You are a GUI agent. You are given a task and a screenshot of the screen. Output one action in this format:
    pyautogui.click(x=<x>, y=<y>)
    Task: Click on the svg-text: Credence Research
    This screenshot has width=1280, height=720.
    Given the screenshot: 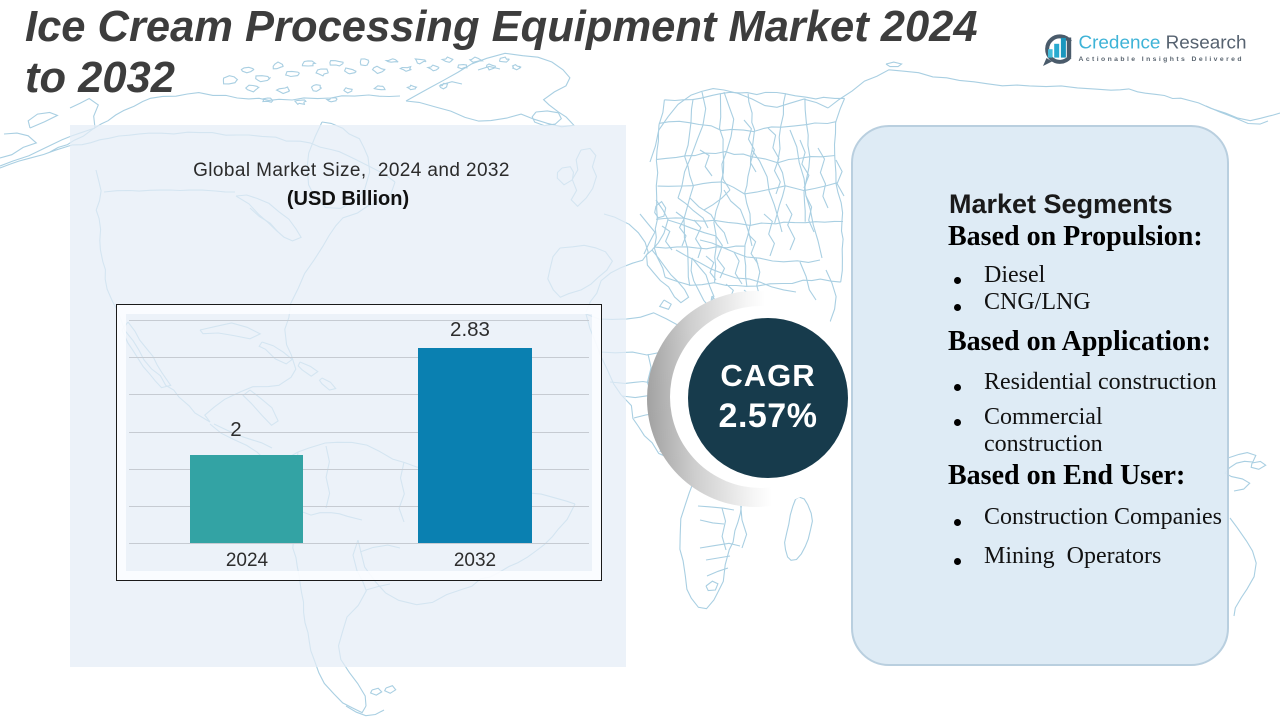 What is the action you would take?
    pyautogui.click(x=1163, y=42)
    